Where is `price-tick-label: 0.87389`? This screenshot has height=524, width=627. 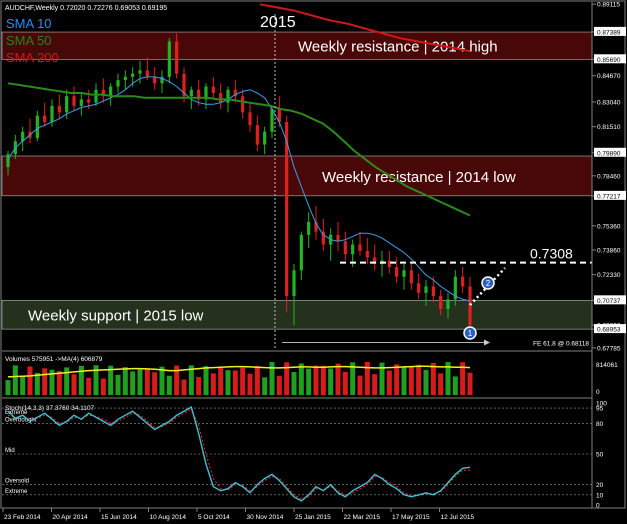
price-tick-label: 0.87389 is located at coordinates (609, 32).